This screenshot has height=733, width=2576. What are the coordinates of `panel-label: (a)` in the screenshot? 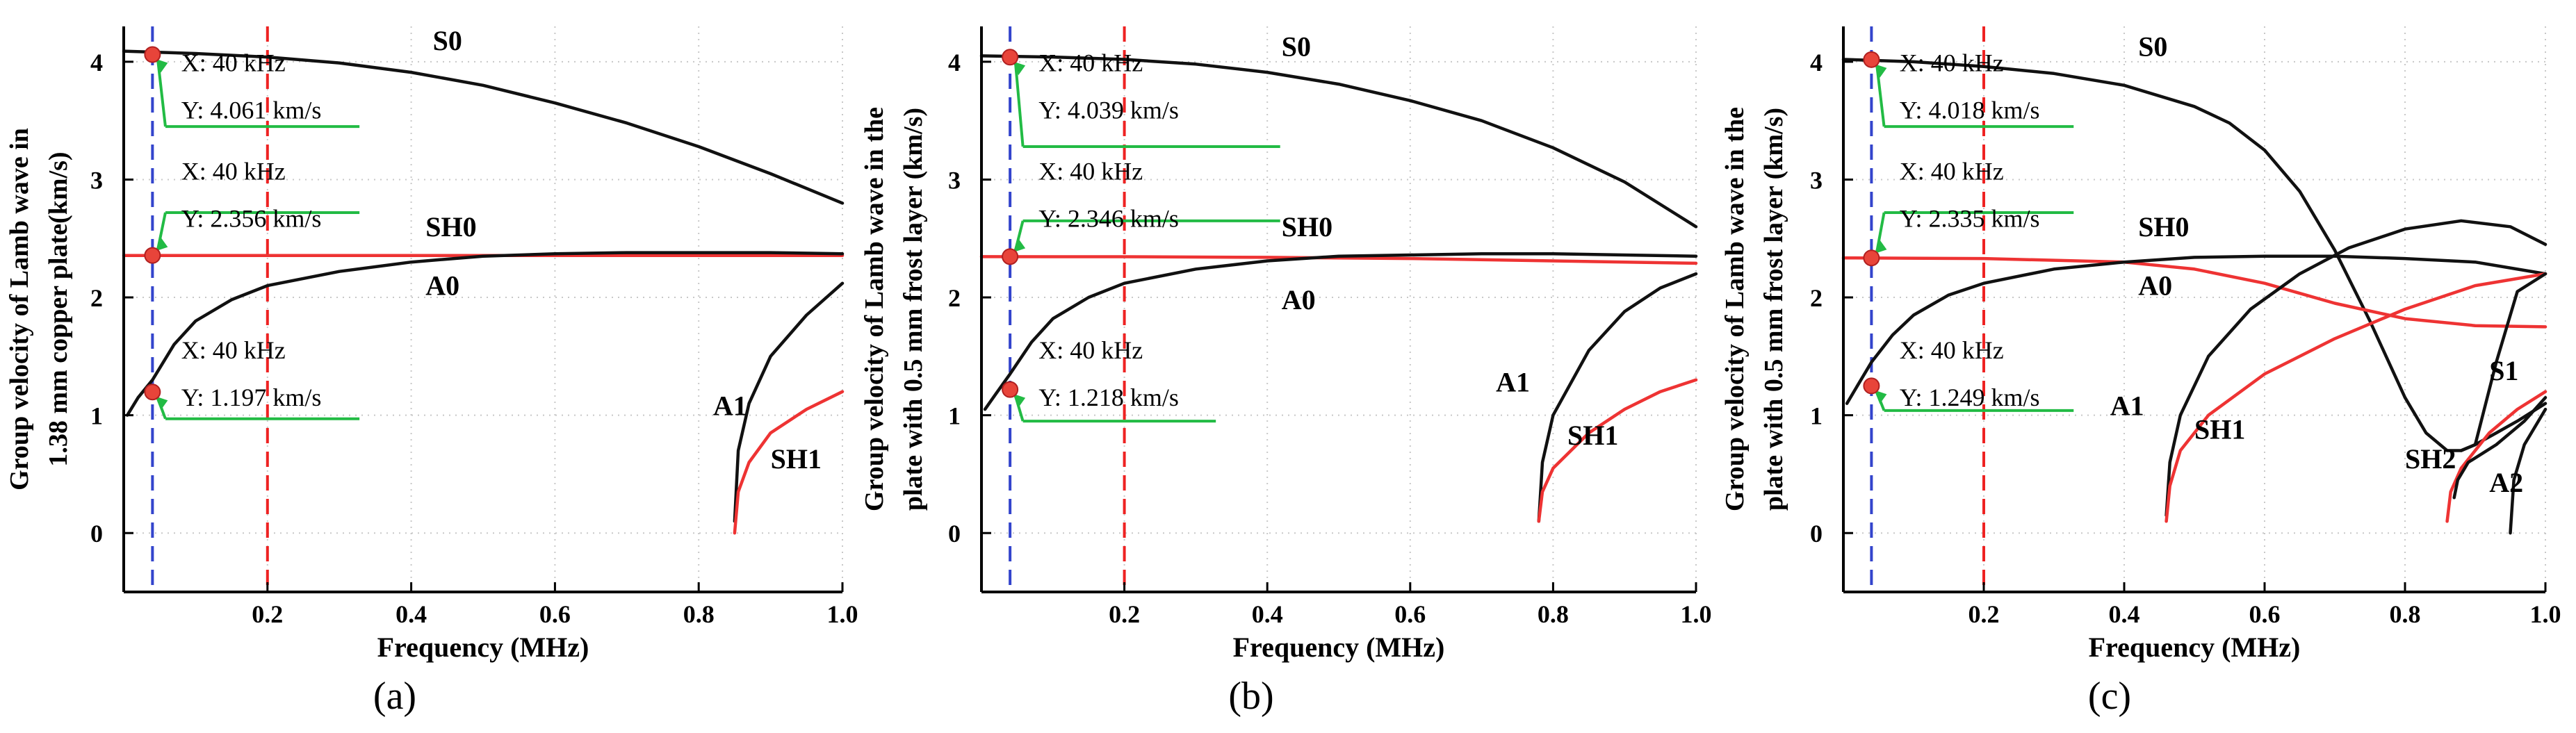 It's located at (394, 696).